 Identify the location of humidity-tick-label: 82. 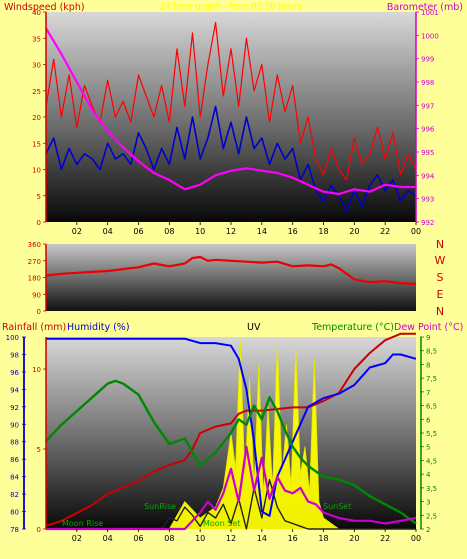
(14, 495).